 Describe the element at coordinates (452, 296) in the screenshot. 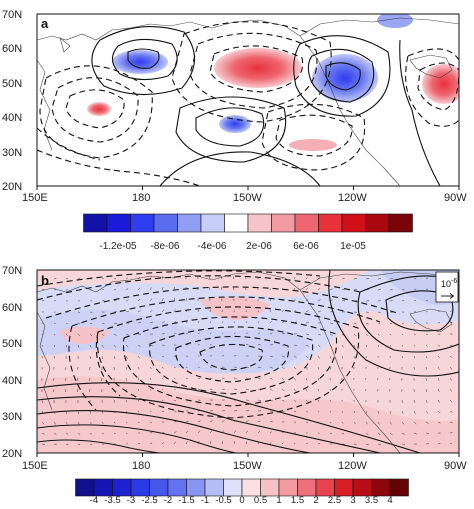

I see `arrow-head-icon` at that location.